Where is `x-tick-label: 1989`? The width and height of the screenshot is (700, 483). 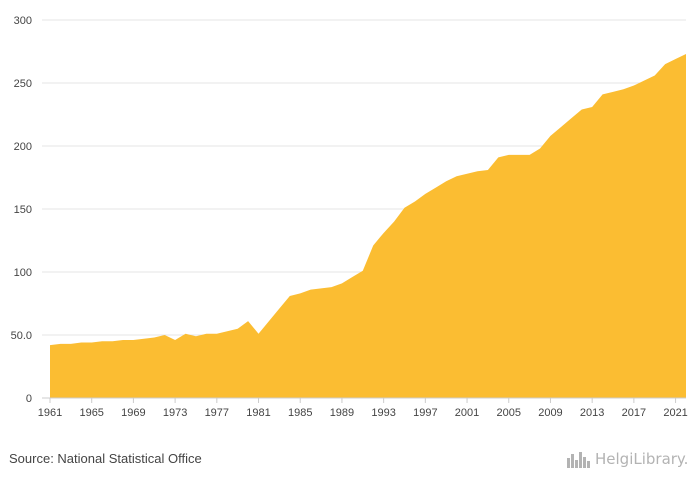
x-tick-label: 1989 is located at coordinates (342, 413).